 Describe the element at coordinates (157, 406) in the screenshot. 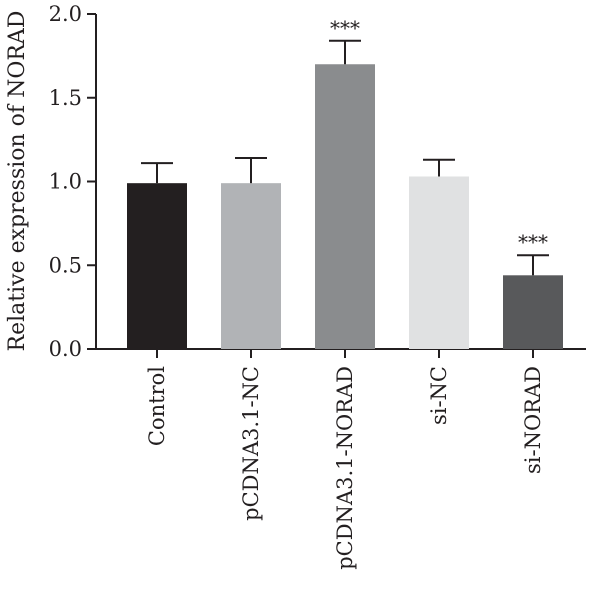

I see `x-tick-label: Control` at that location.